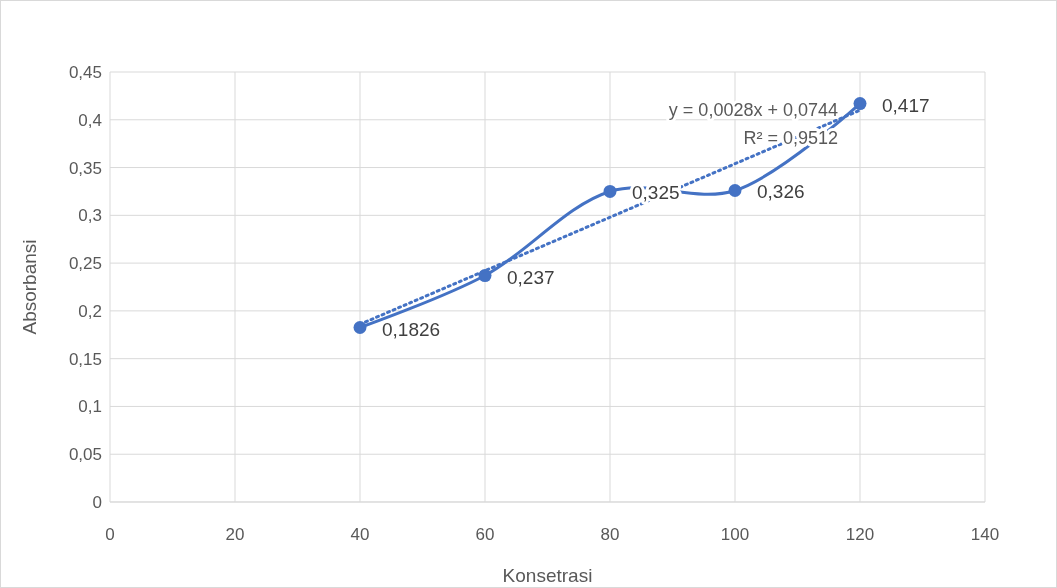 The image size is (1057, 588). What do you see at coordinates (90, 120) in the screenshot?
I see `y-tick-label: 0,4` at bounding box center [90, 120].